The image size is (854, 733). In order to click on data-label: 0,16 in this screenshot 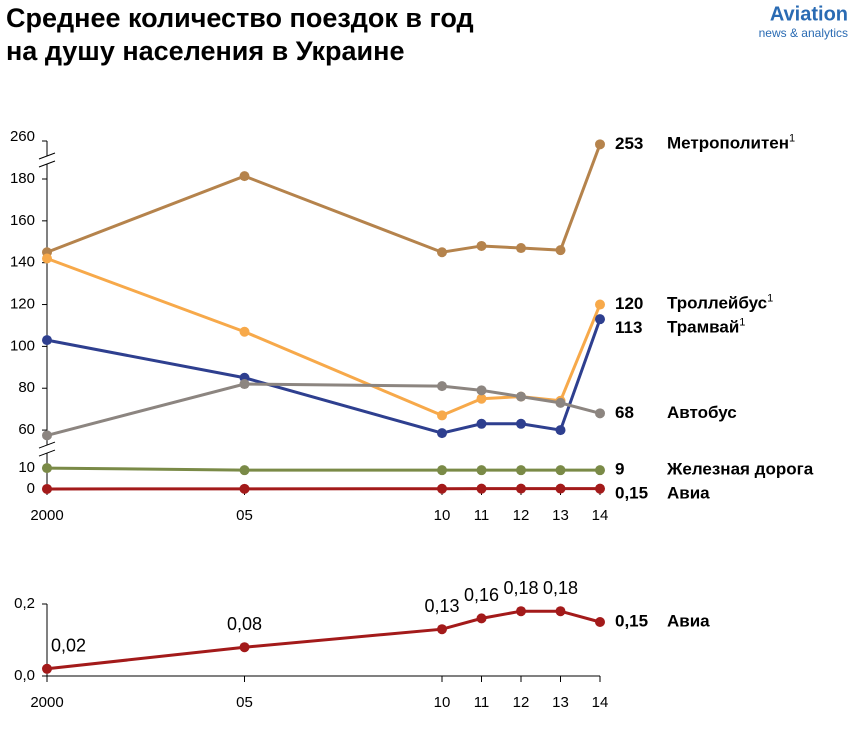, I will do `click(481, 595)`.